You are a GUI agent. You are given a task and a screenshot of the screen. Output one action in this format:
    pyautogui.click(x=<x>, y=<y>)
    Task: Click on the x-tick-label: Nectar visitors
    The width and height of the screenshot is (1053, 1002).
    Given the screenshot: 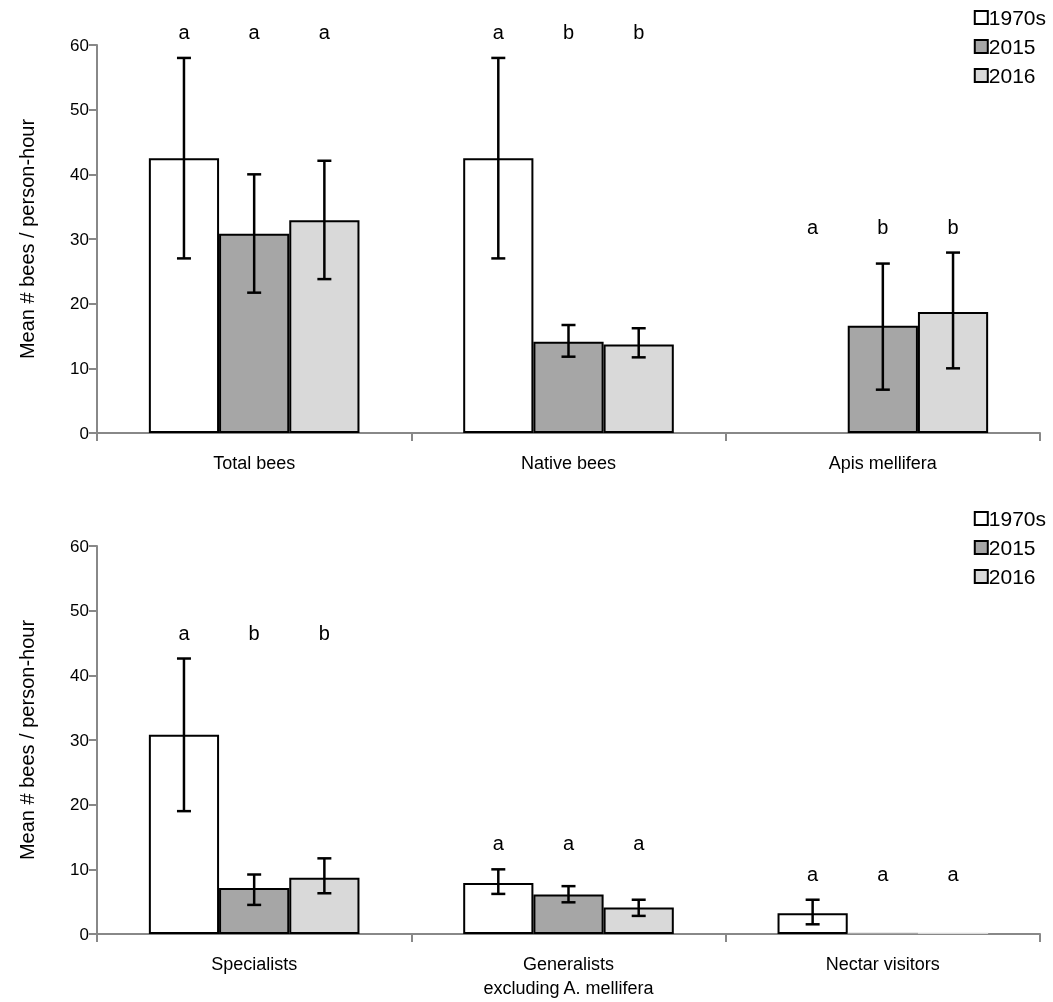 What is the action you would take?
    pyautogui.click(x=882, y=964)
    